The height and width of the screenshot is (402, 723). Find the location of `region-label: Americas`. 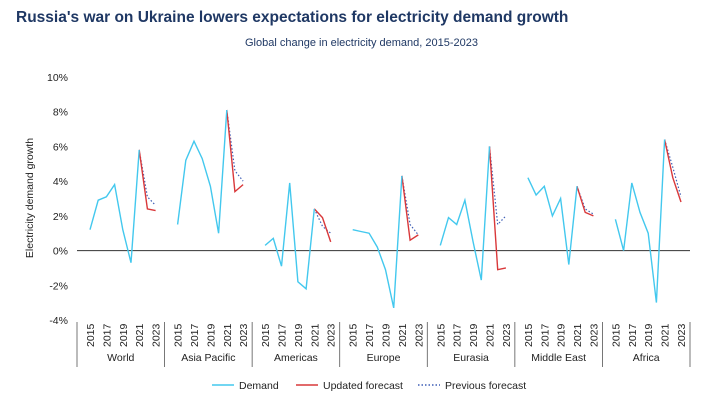

region-label: Americas is located at coordinates (296, 358).